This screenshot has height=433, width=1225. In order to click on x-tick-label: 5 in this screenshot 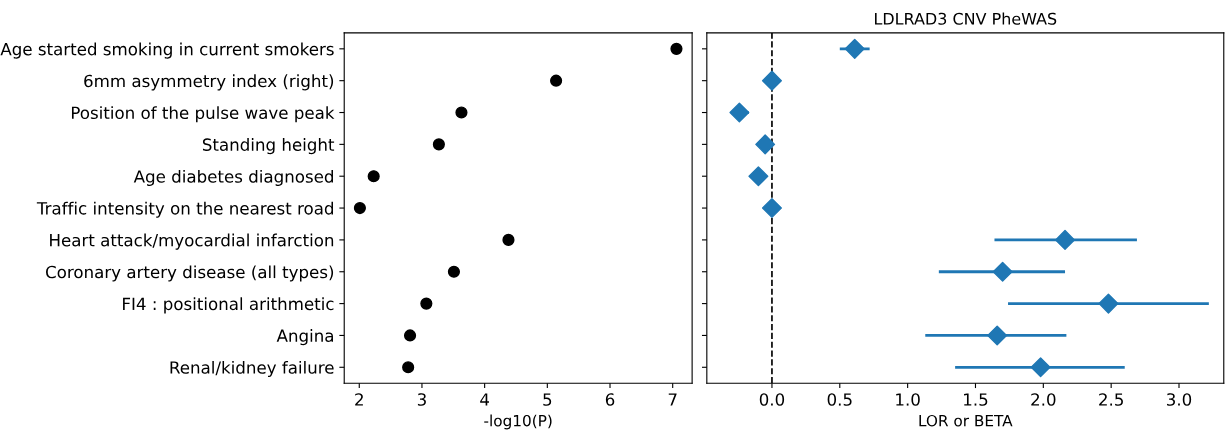, I will do `click(547, 399)`.